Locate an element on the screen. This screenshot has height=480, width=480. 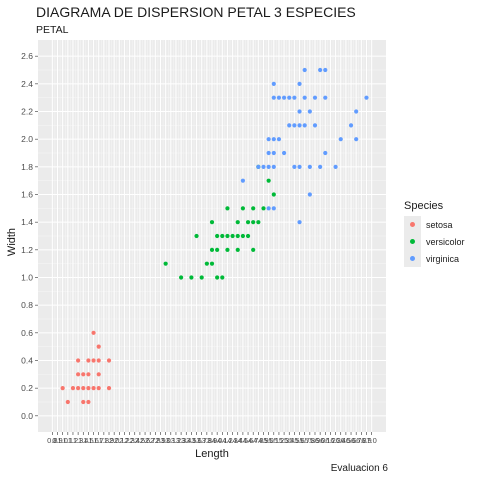
x-tick-label: 3.4 is located at coordinates (186, 440).